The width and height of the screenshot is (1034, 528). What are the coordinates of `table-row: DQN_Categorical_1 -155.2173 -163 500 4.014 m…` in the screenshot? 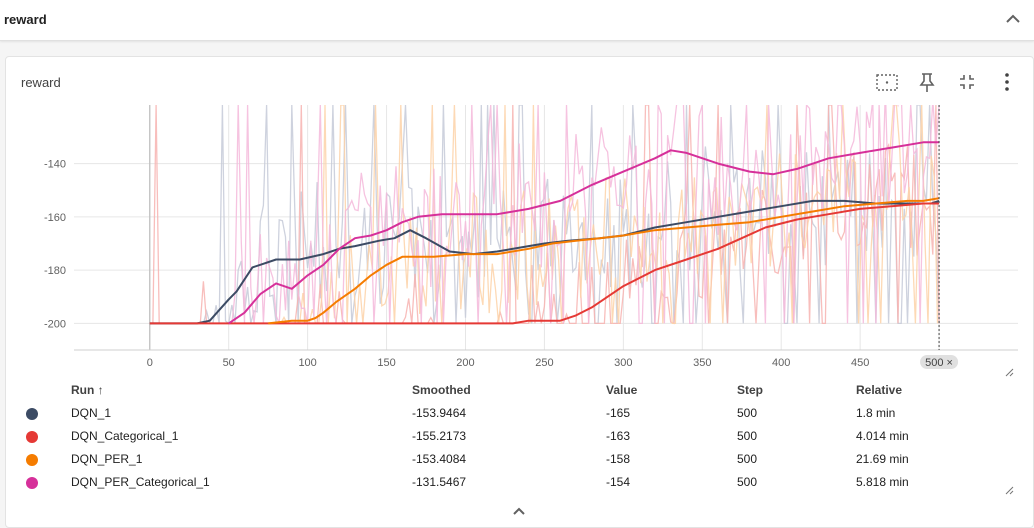 It's located at (519, 437).